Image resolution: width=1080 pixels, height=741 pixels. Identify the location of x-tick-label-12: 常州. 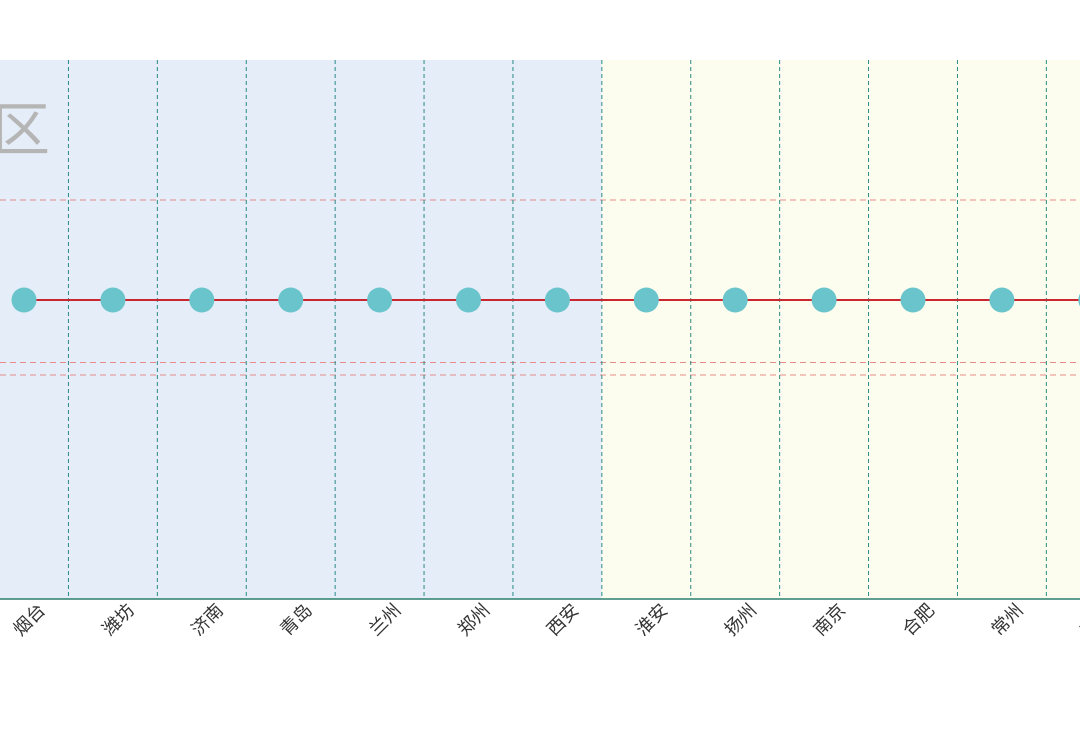
(1008, 620).